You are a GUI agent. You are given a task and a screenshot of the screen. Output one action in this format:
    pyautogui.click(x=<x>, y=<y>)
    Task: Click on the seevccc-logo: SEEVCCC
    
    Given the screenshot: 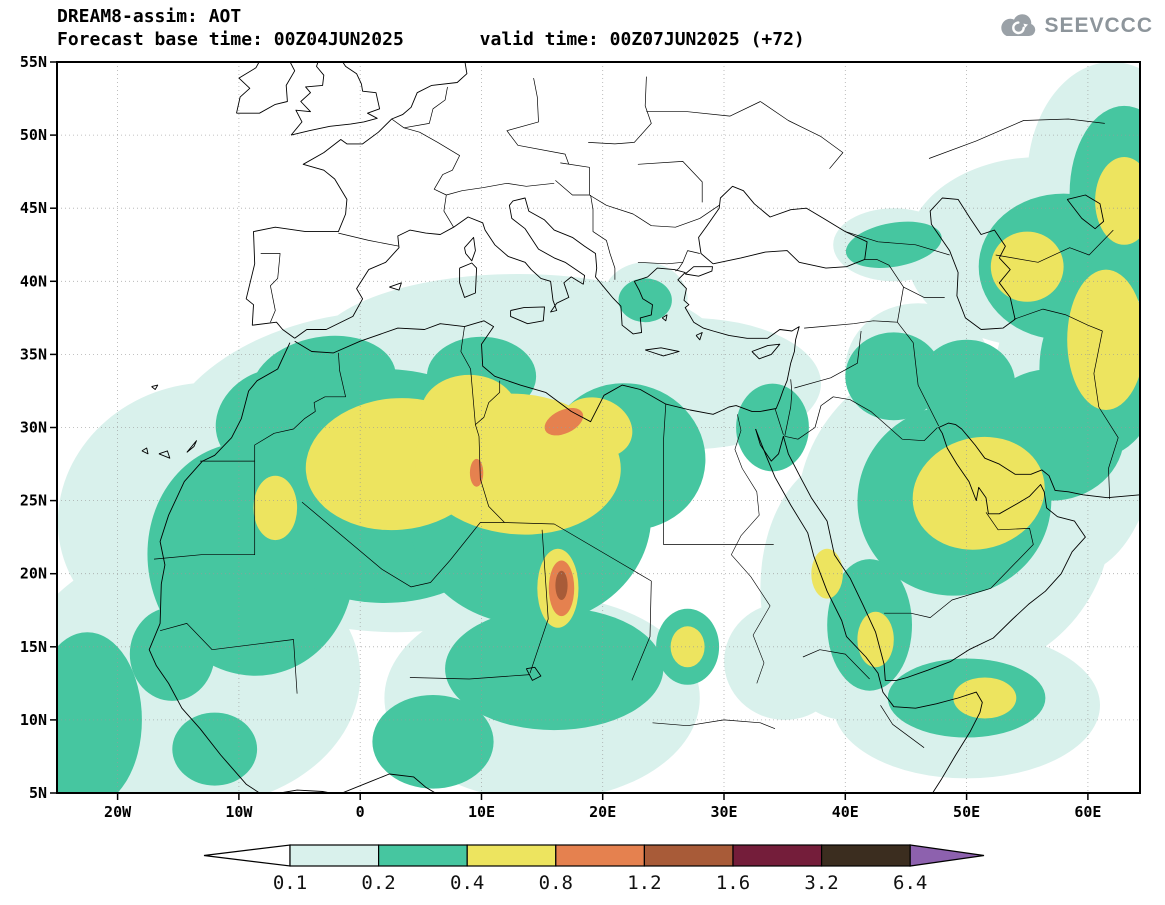 What is the action you would take?
    pyautogui.click(x=1075, y=26)
    